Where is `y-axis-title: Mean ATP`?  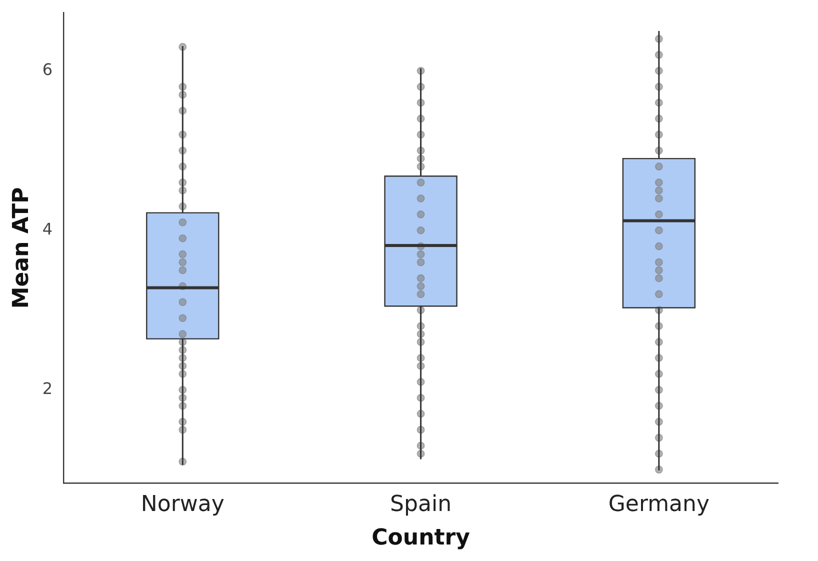
y-axis-title: Mean ATP is located at coordinates (21, 248).